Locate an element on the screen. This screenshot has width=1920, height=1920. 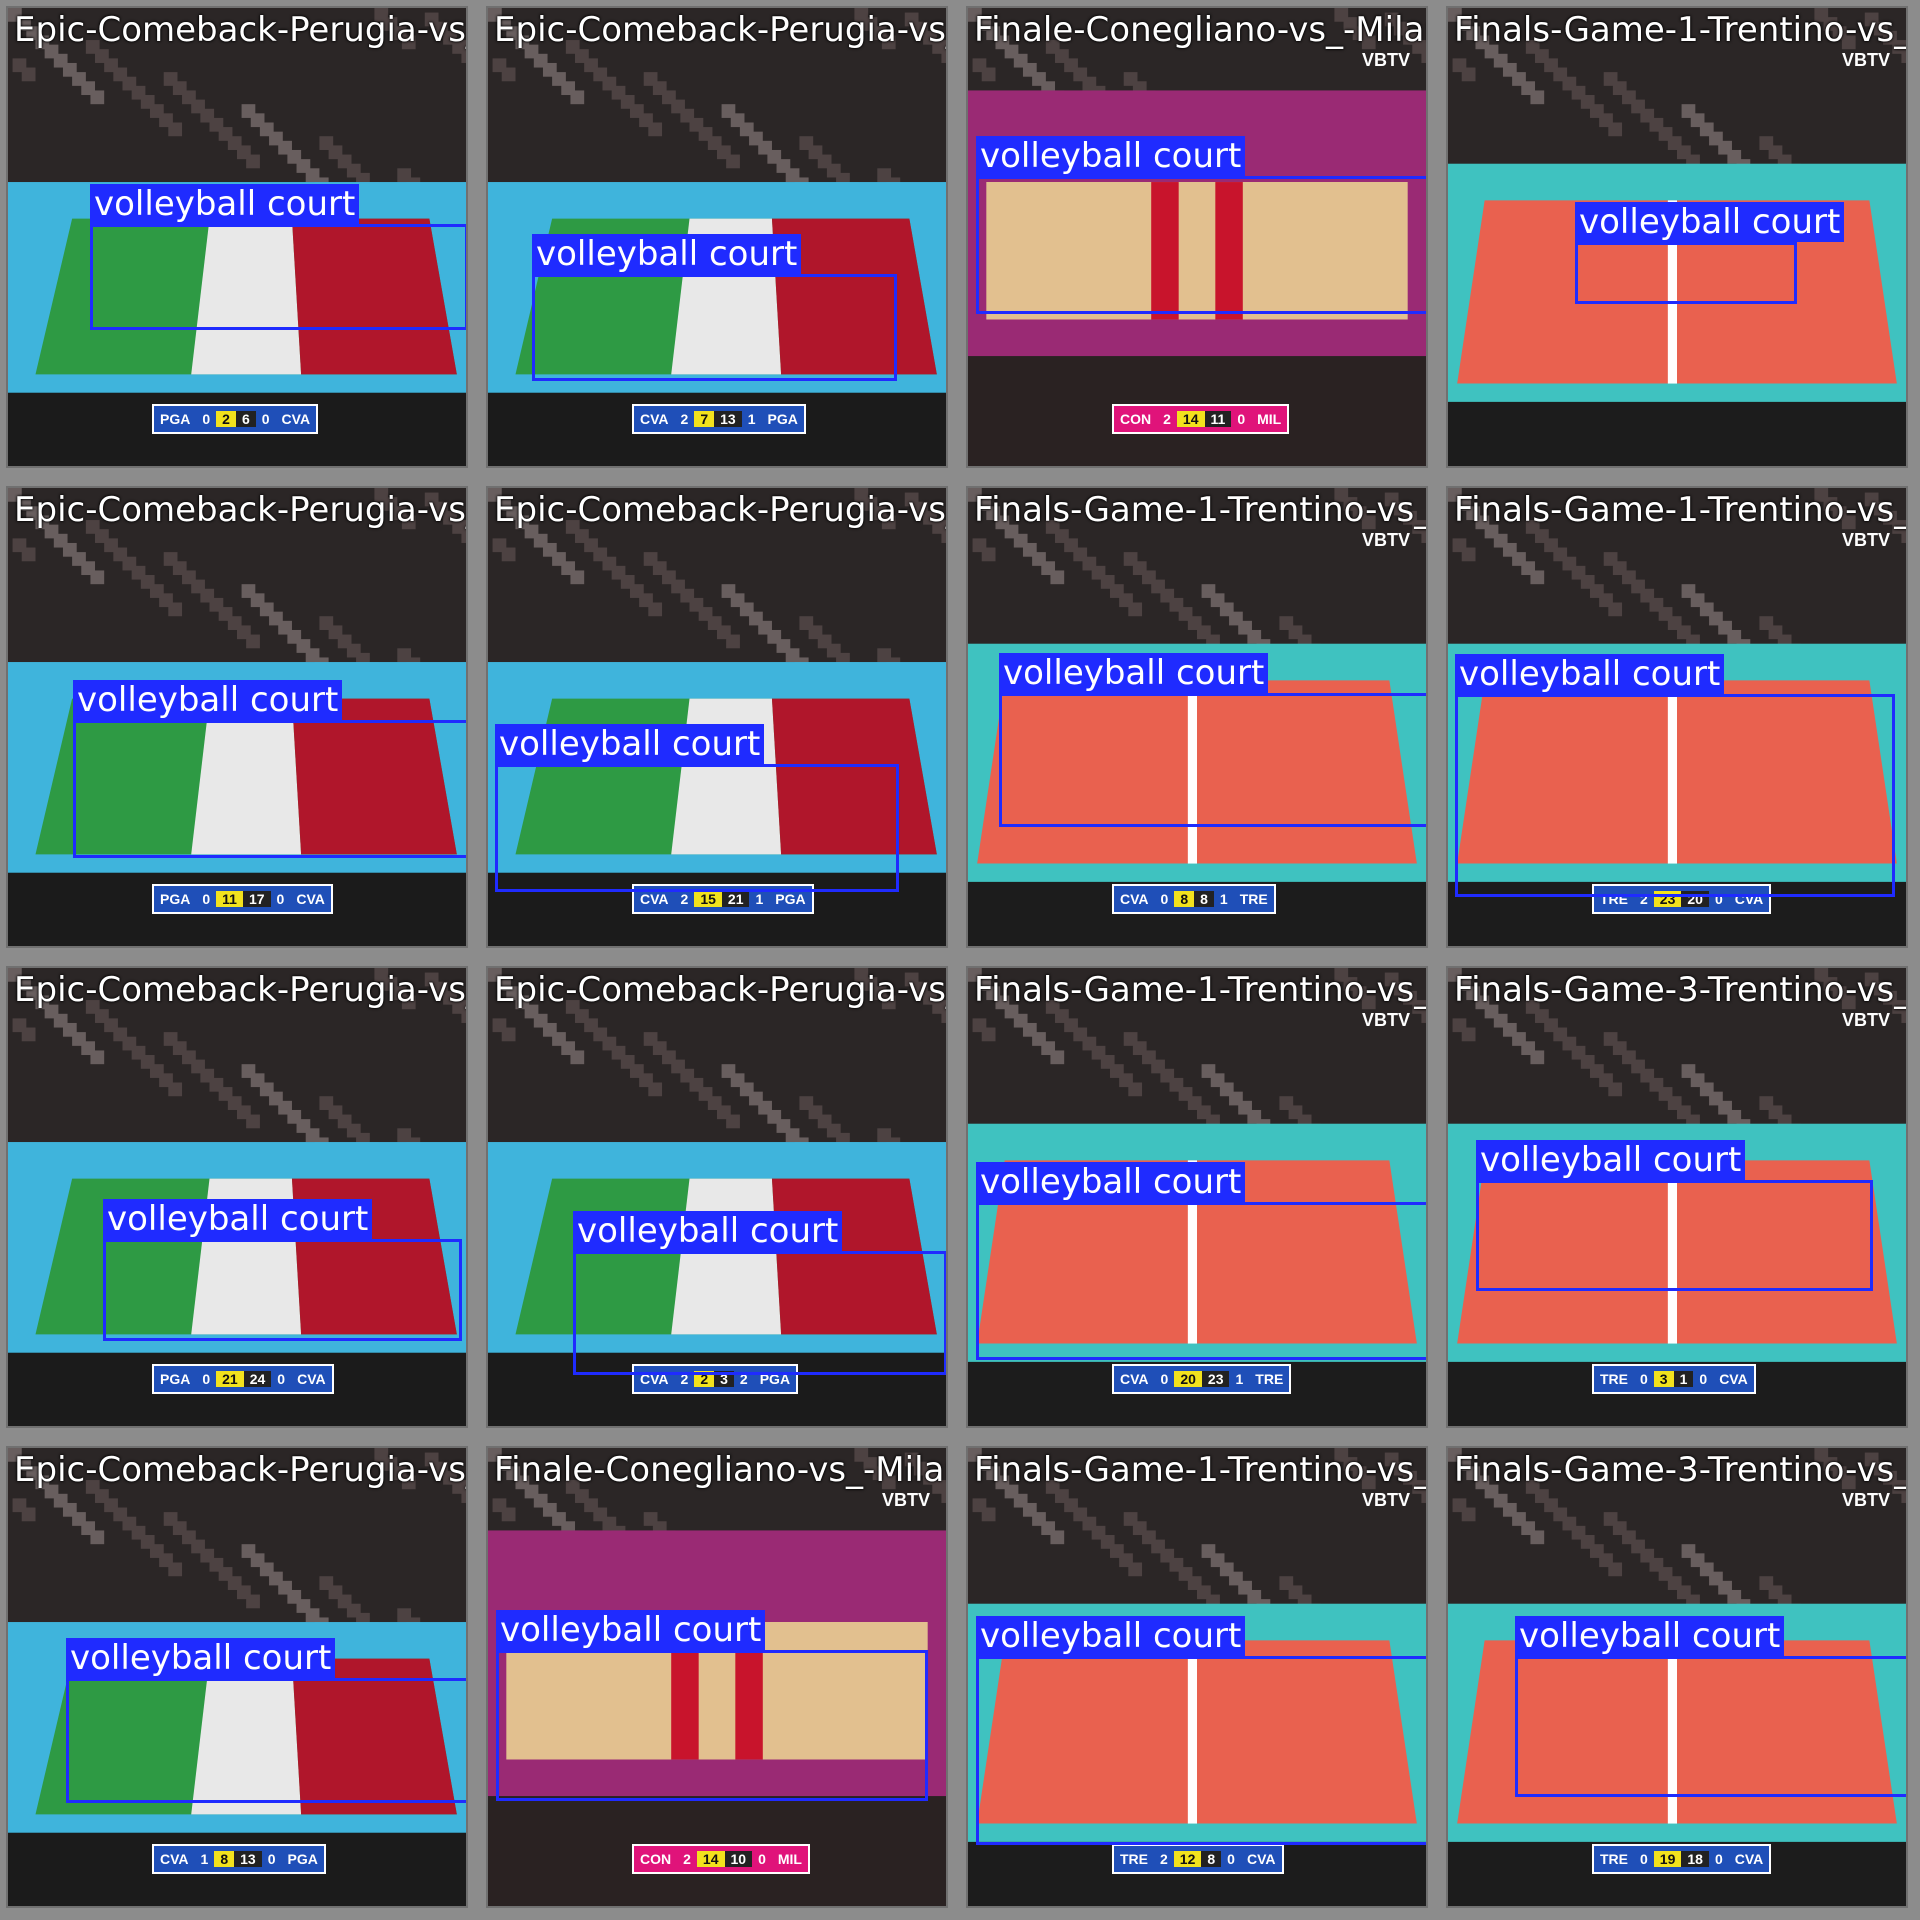
scoreboard: CVA 2 2 3 2 PGA is located at coordinates (715, 1379).